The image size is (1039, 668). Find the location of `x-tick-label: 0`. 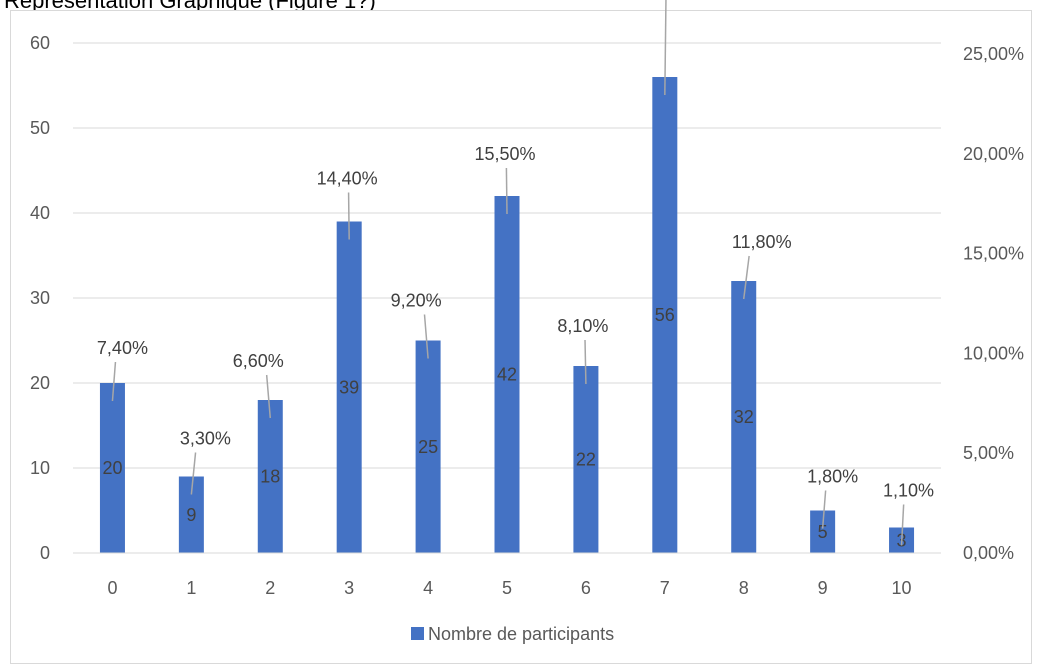

x-tick-label: 0 is located at coordinates (112, 588).